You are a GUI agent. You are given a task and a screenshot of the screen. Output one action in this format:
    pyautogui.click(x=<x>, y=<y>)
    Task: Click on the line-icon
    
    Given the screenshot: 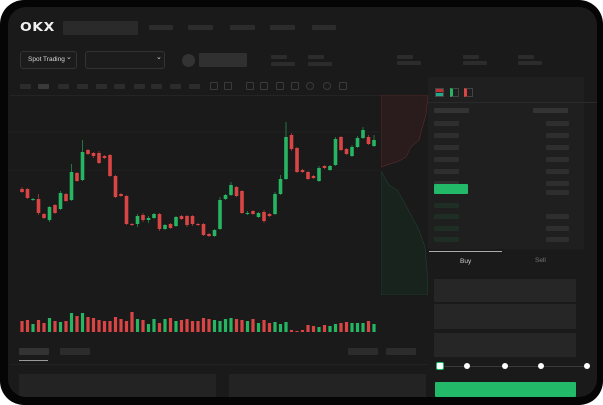 What is the action you would take?
    pyautogui.click(x=280, y=86)
    